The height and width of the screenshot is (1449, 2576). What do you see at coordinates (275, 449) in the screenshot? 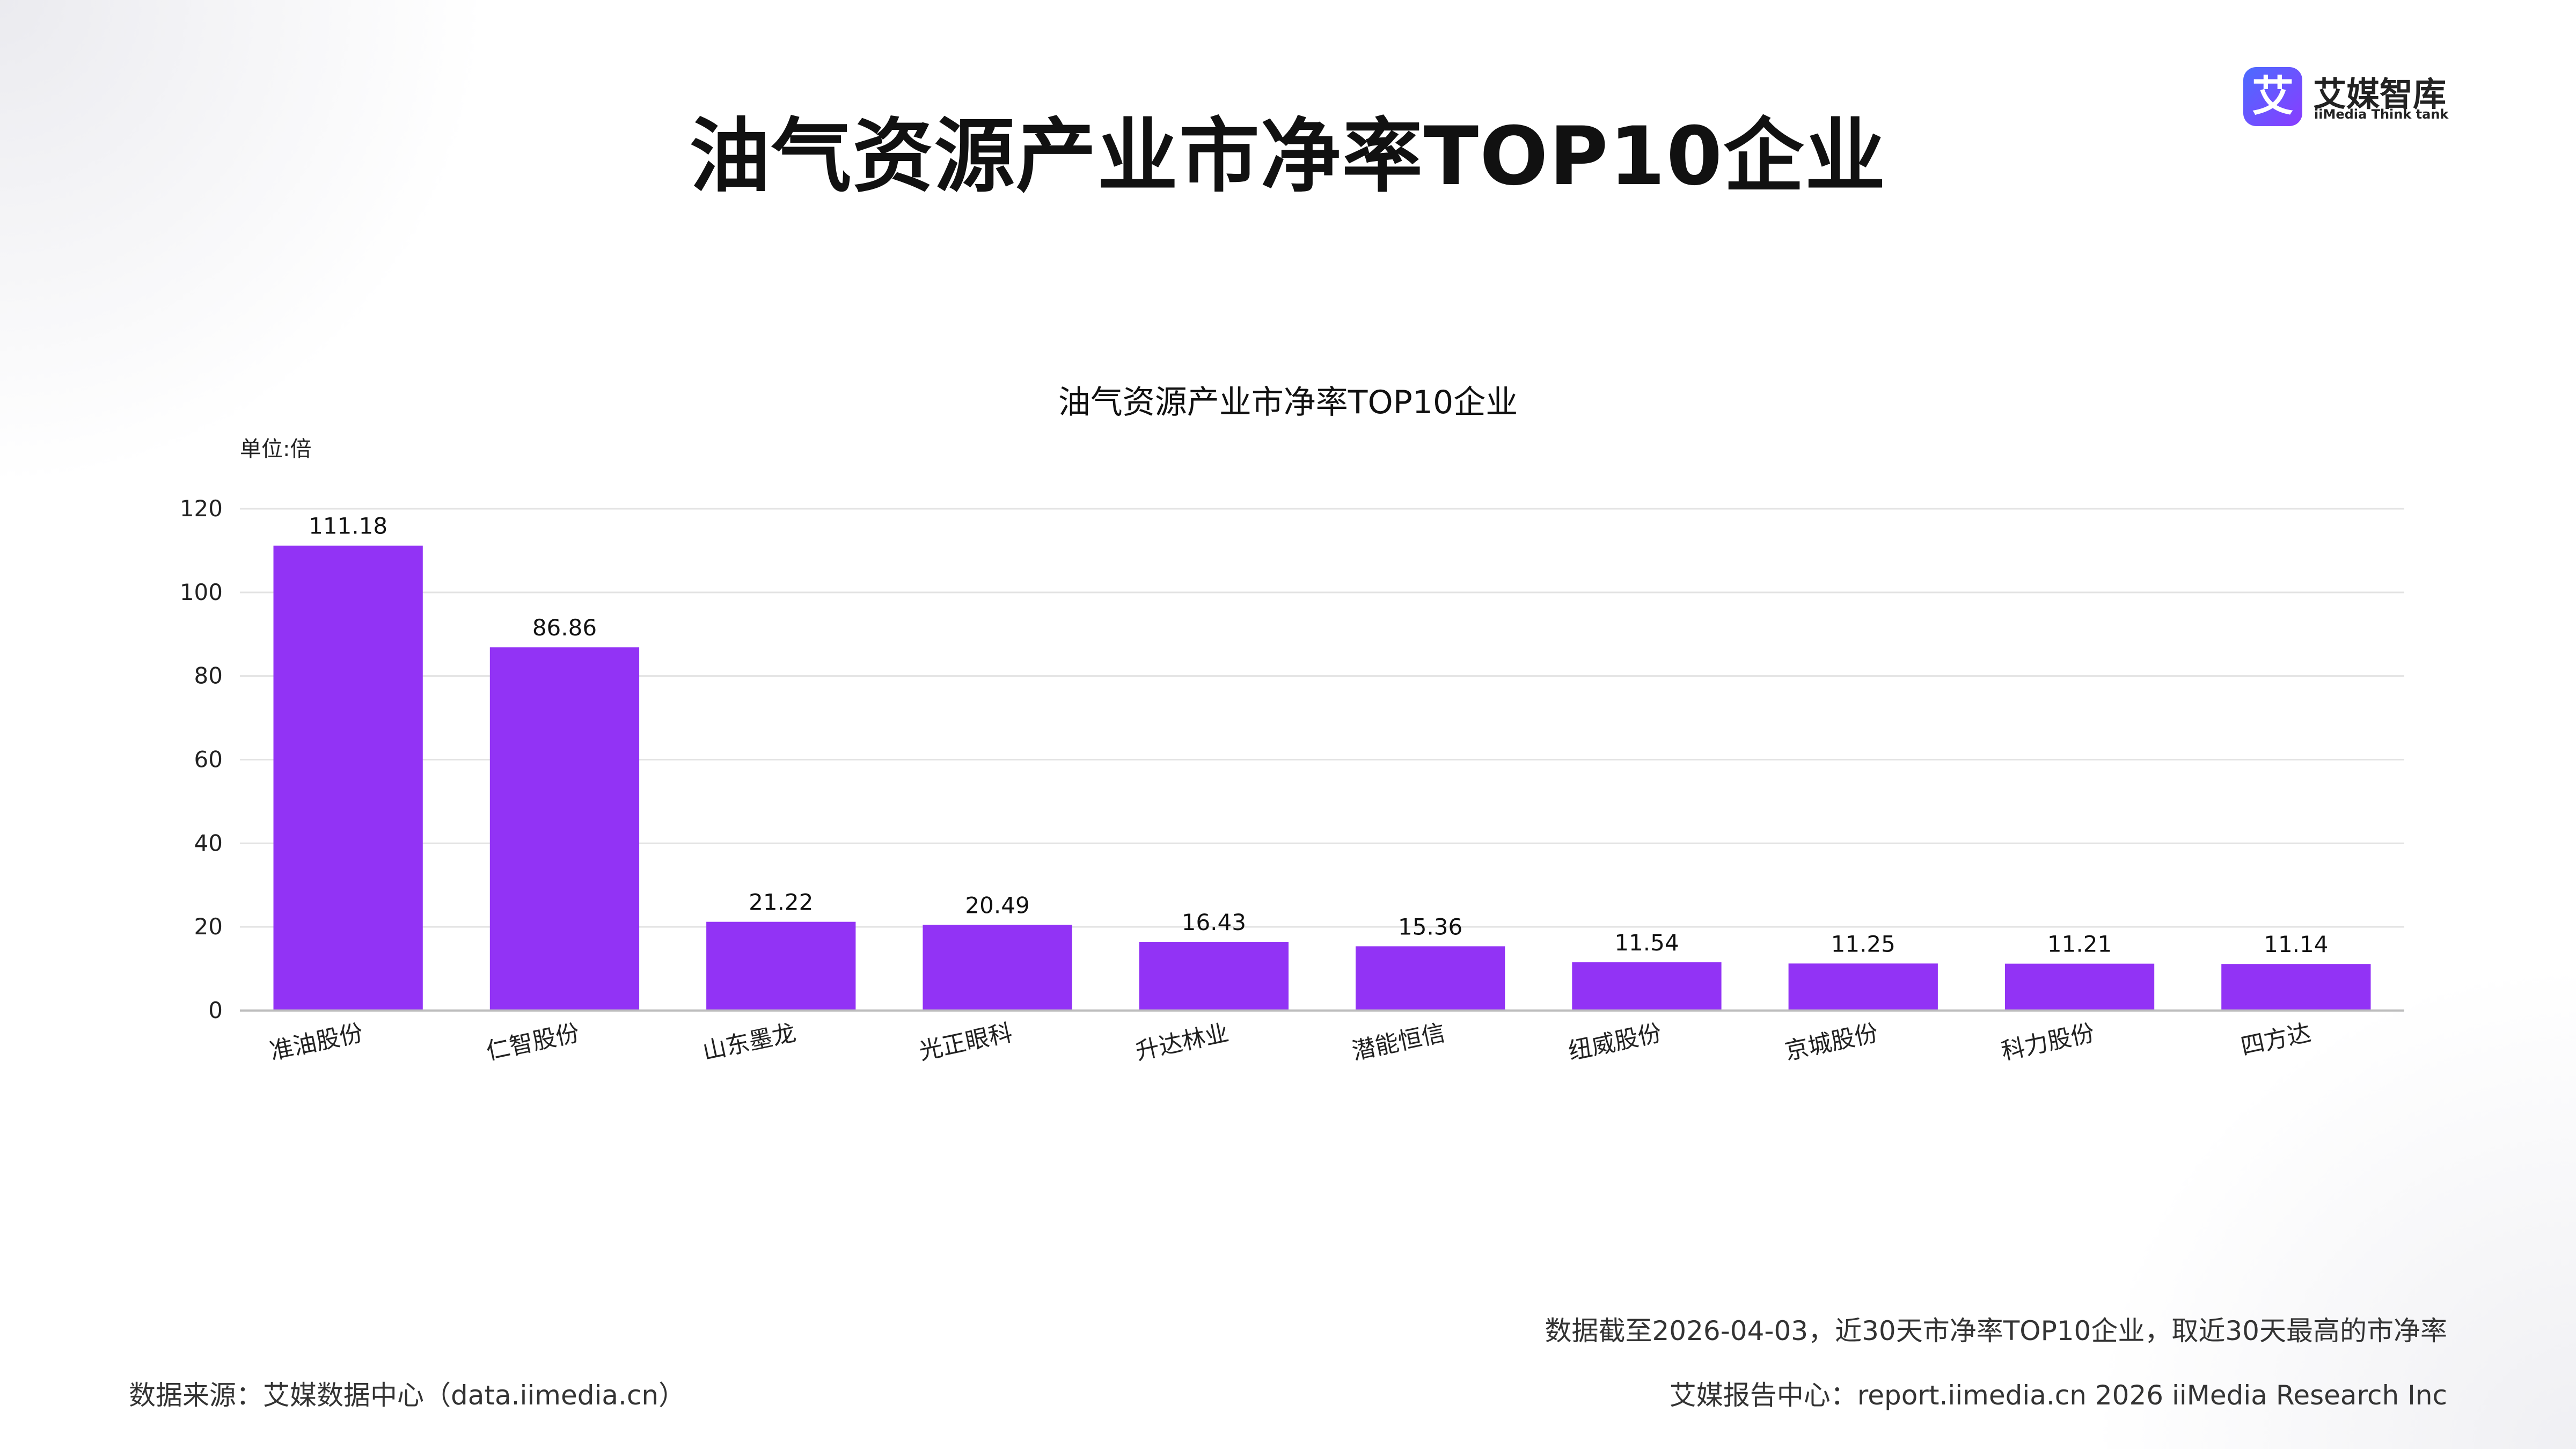
I see `unit-label: 单位:倍` at bounding box center [275, 449].